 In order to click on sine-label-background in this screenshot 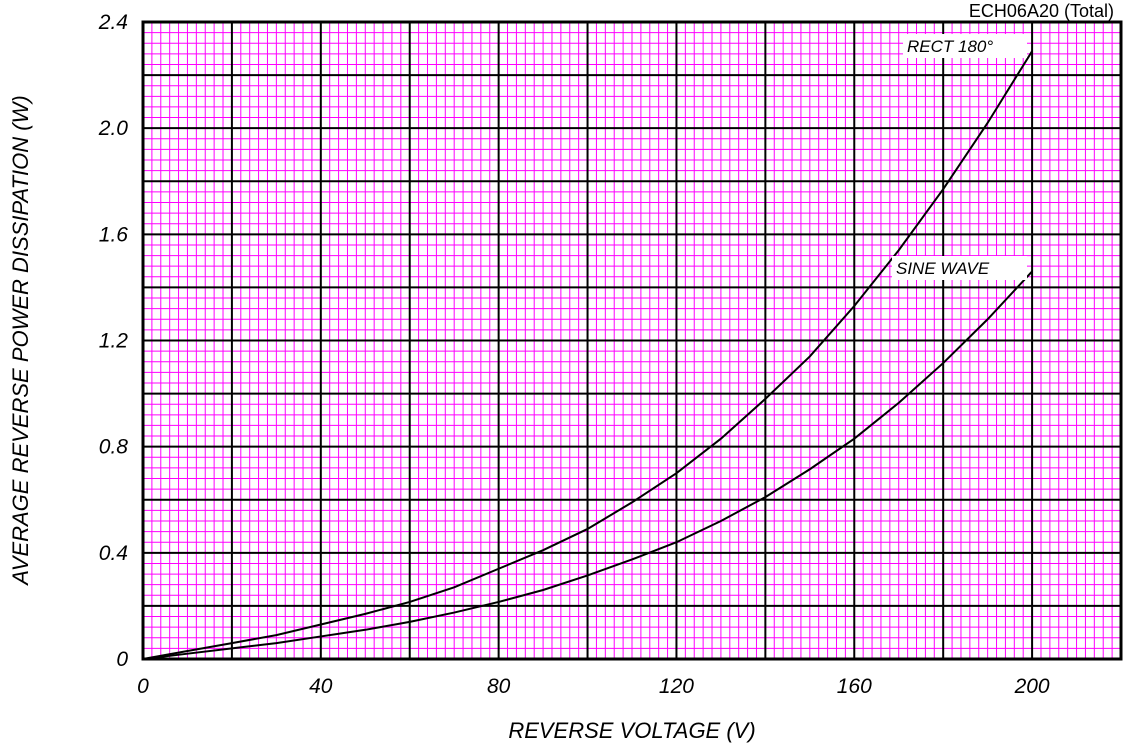, I will do `click(959, 268)`.